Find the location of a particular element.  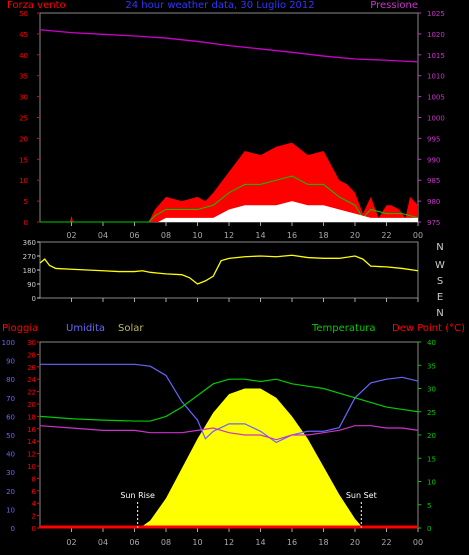

temperature-tick-label: 5 is located at coordinates (429, 506).